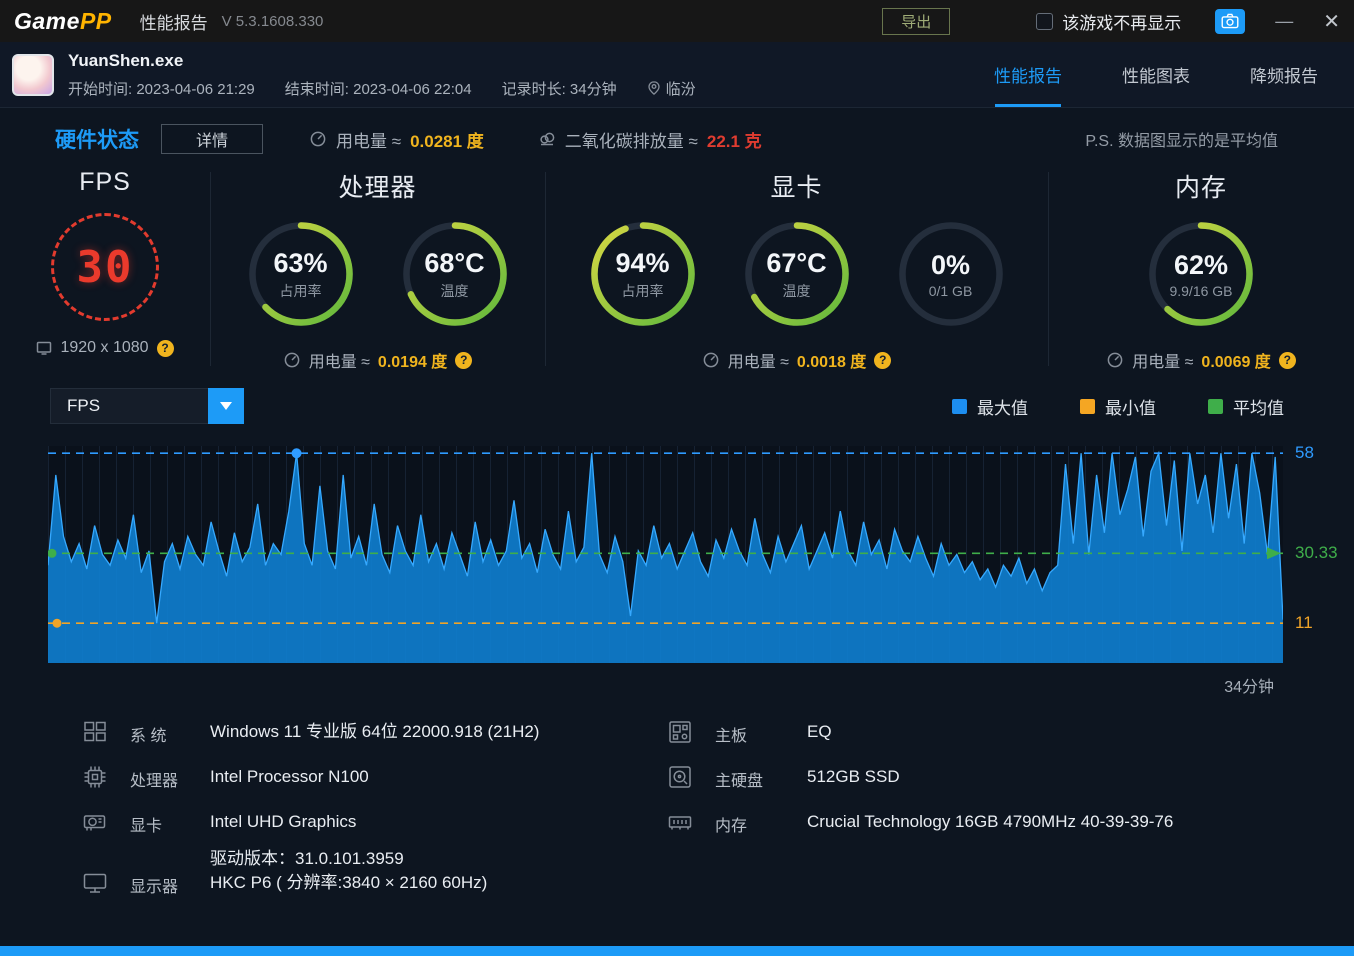 This screenshot has height=956, width=1354. What do you see at coordinates (731, 736) in the screenshot?
I see `motherboard-label: 主板` at bounding box center [731, 736].